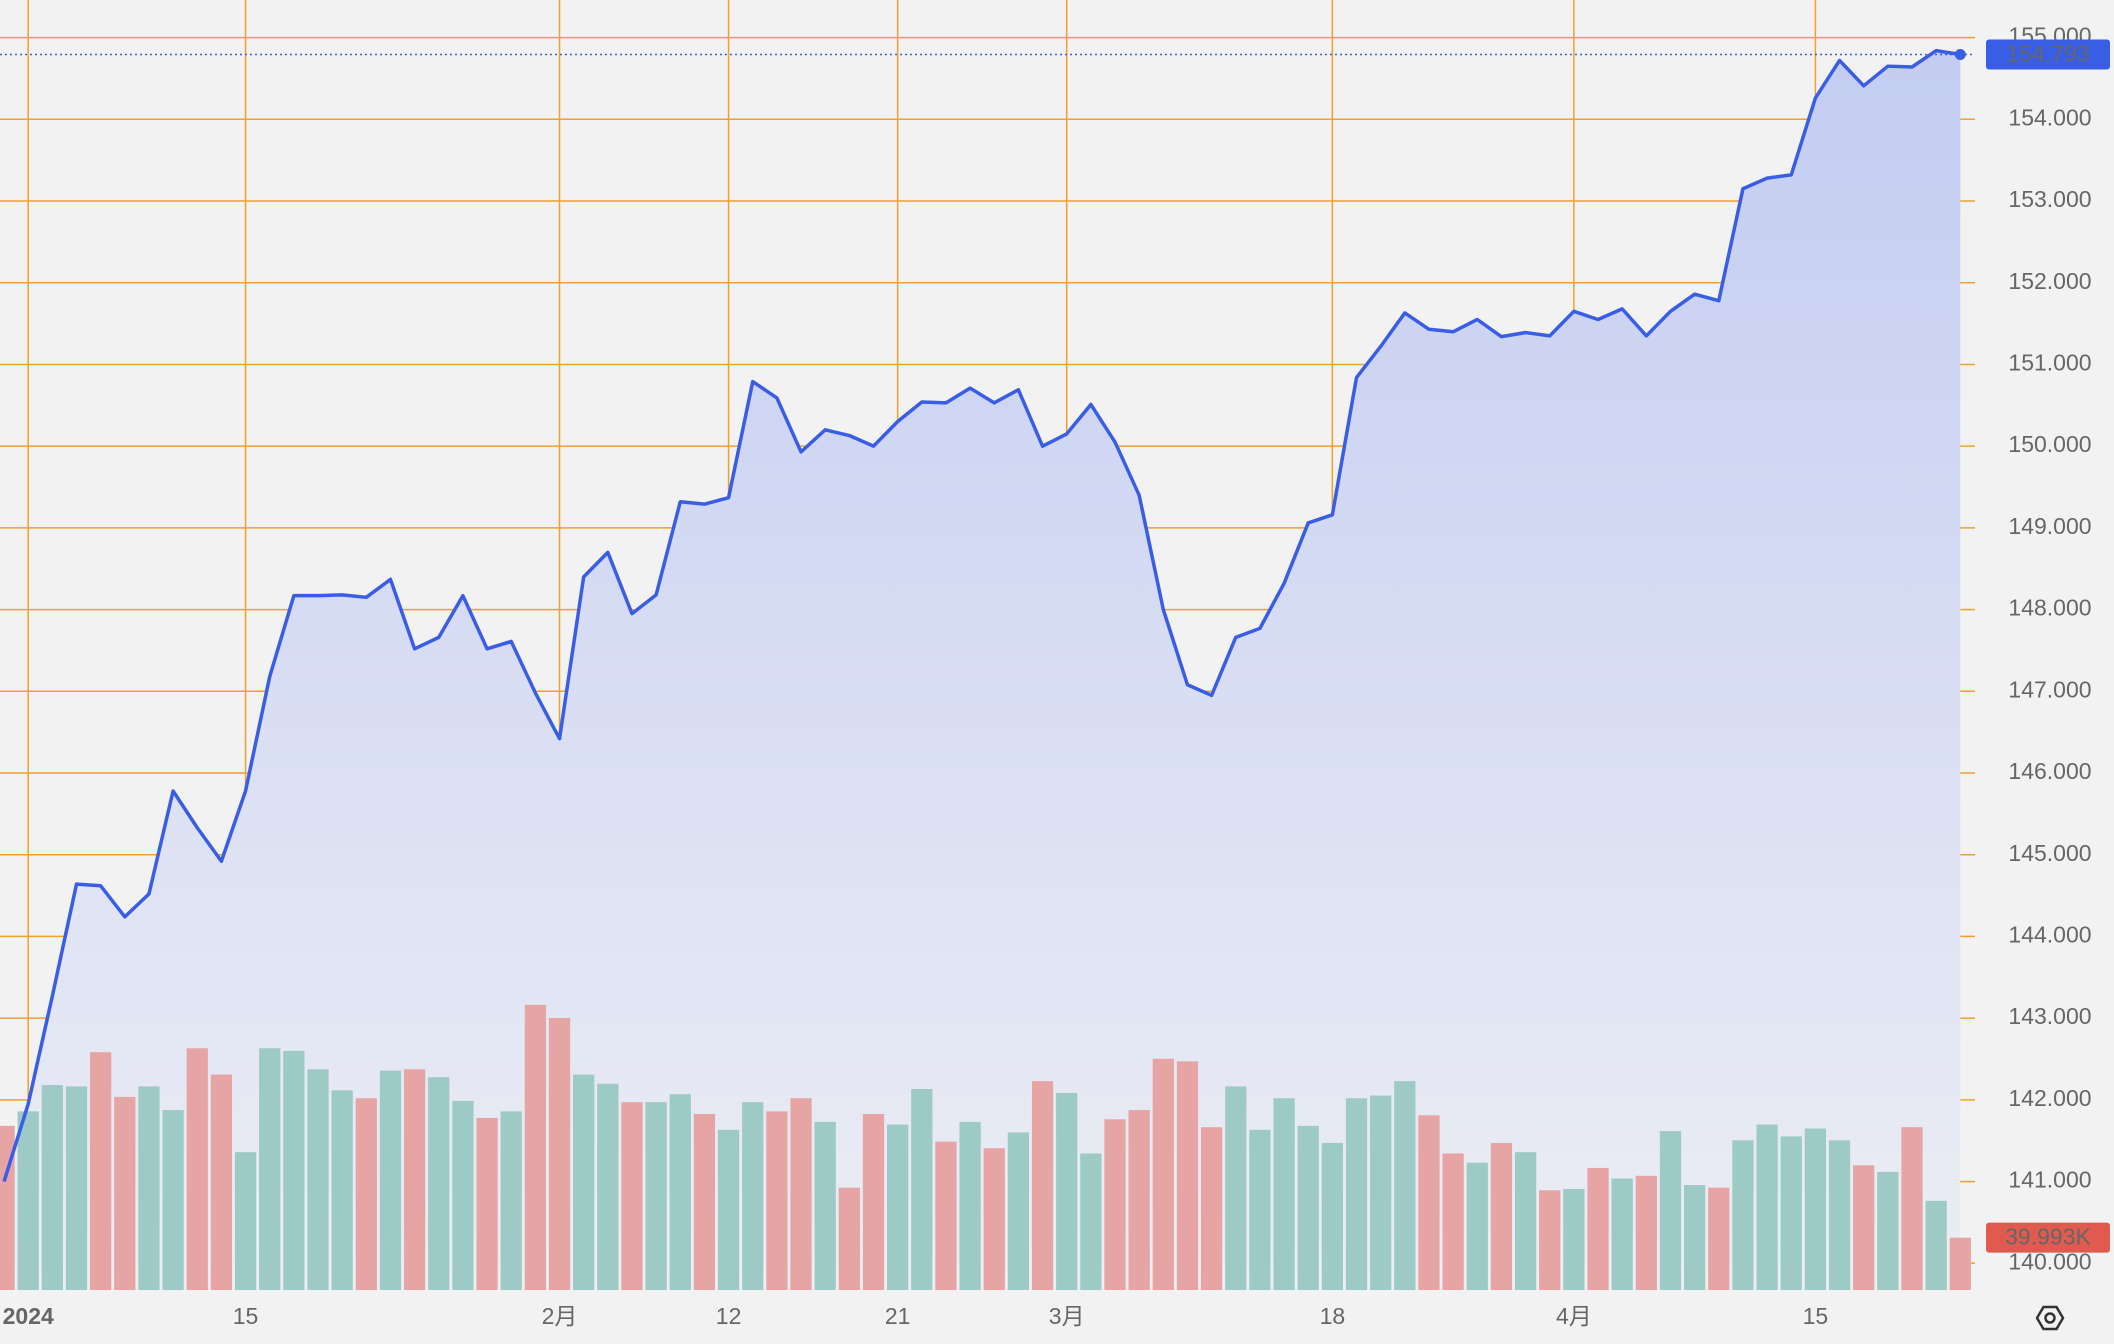 The height and width of the screenshot is (1344, 2114). I want to click on y-tick-label: 143.000, so click(2049, 1016).